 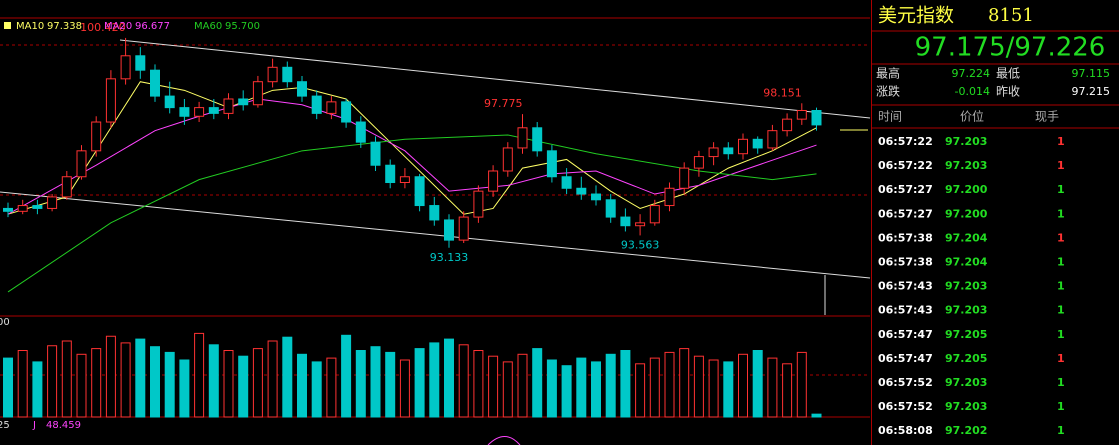 What do you see at coordinates (1091, 73) in the screenshot?
I see `stat-value: 97.115` at bounding box center [1091, 73].